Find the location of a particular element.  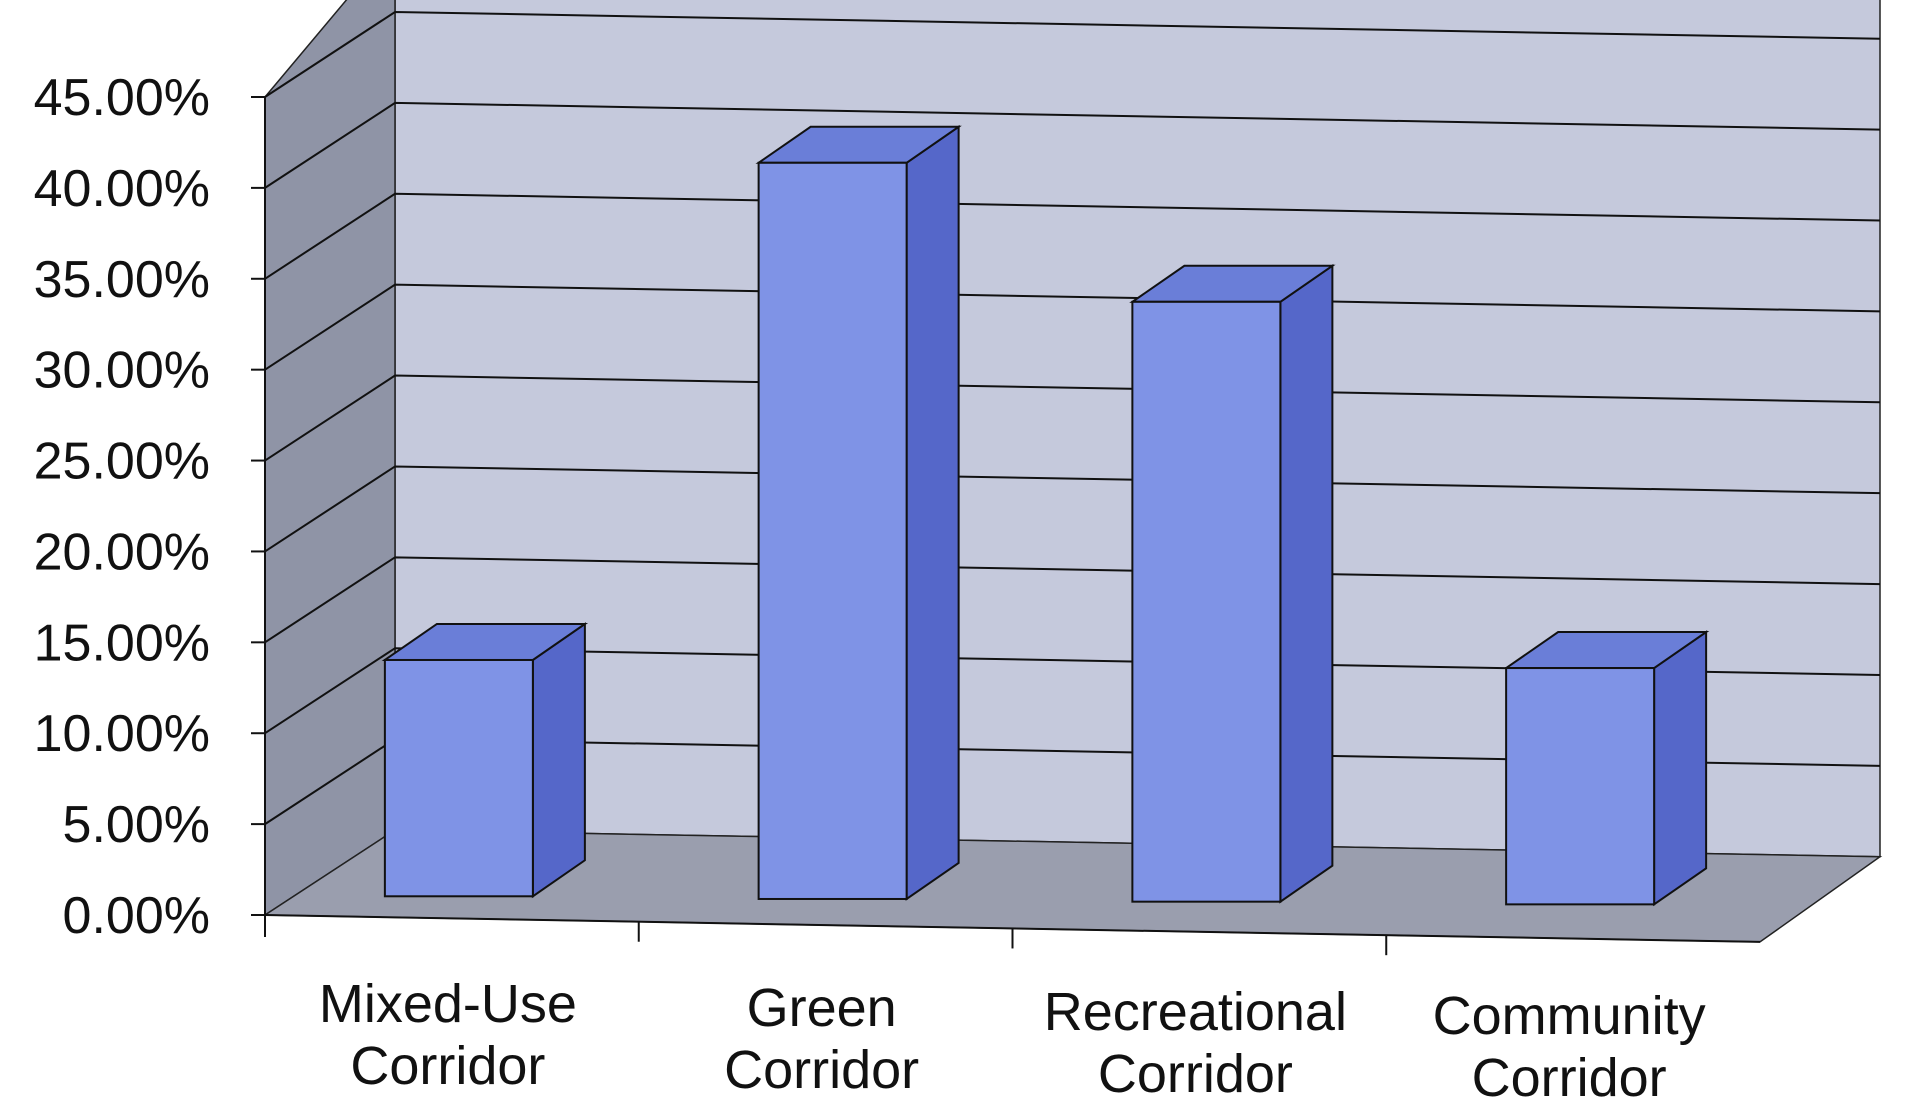

y-tick-label: 5.00% is located at coordinates (136, 825).